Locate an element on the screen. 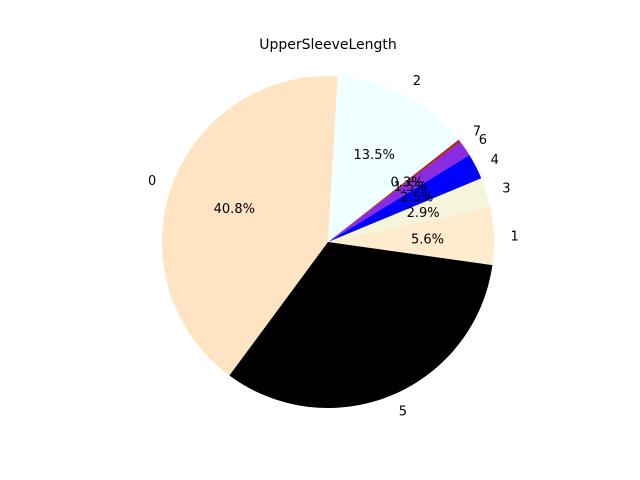 The height and width of the screenshot is (480, 640). slice-percent-7: 0.3% is located at coordinates (406, 182).